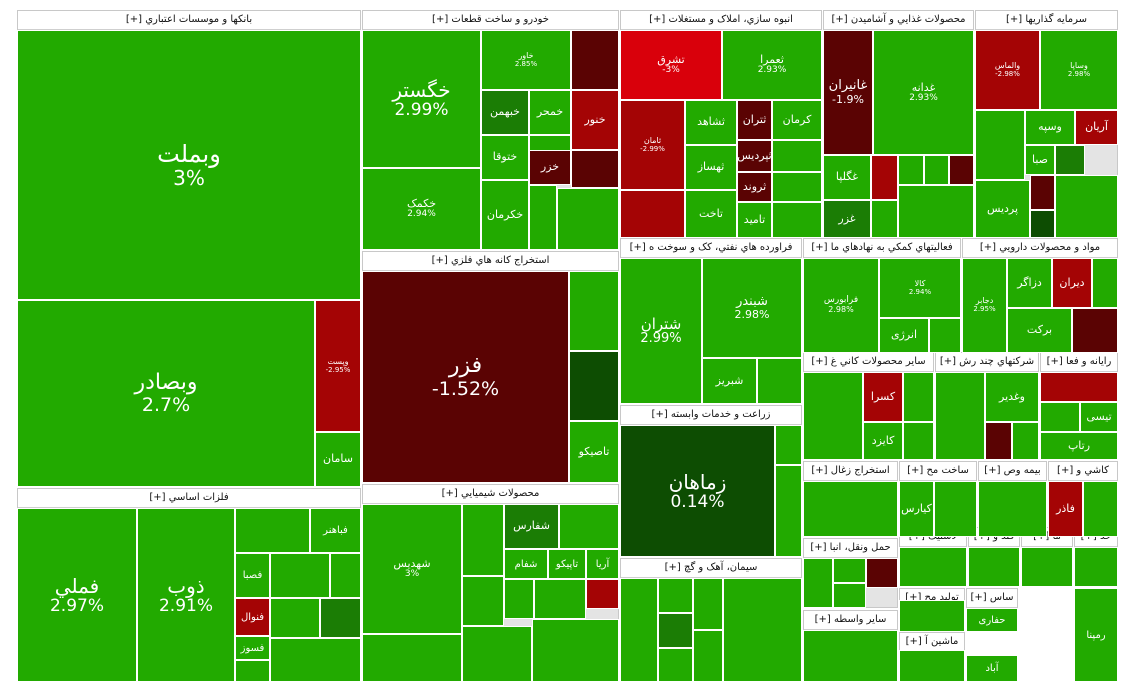 The height and width of the screenshot is (698, 1136). Describe the element at coordinates (252, 575) in the screenshot. I see `stock-tile: فصبا` at that location.